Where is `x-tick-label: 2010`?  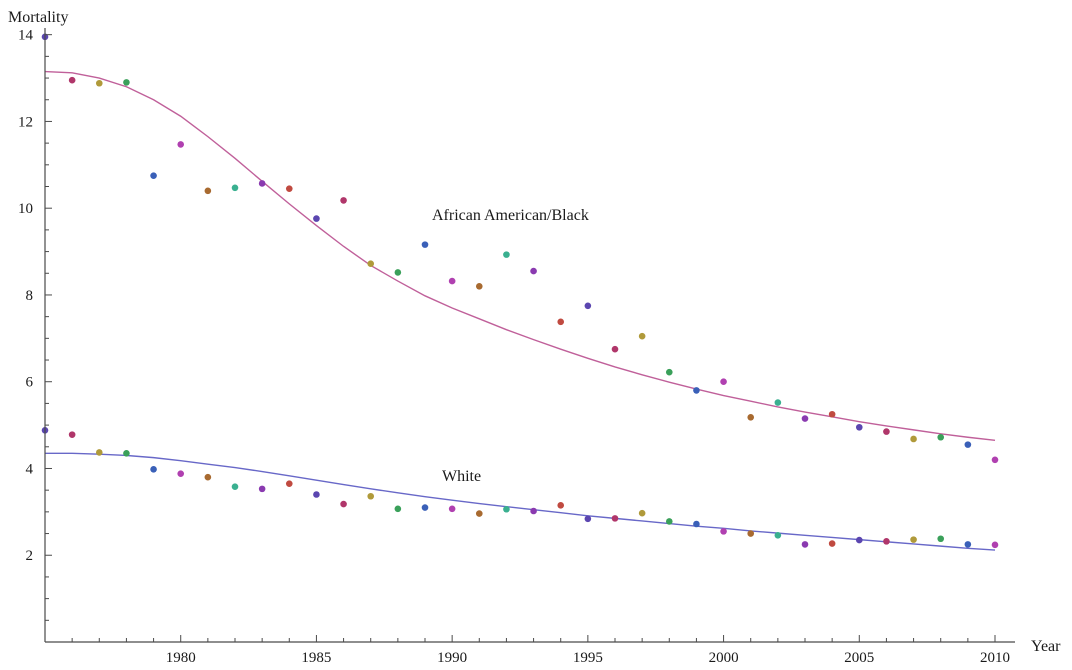 x-tick-label: 2010 is located at coordinates (995, 658).